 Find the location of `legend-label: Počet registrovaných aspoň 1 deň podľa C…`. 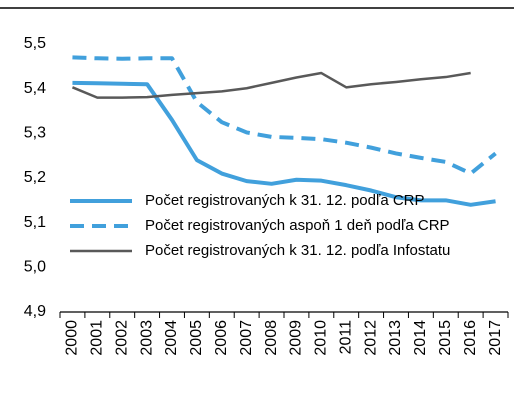

legend-label: Počet registrovaných aspoň 1 deň podľa C… is located at coordinates (297, 225).